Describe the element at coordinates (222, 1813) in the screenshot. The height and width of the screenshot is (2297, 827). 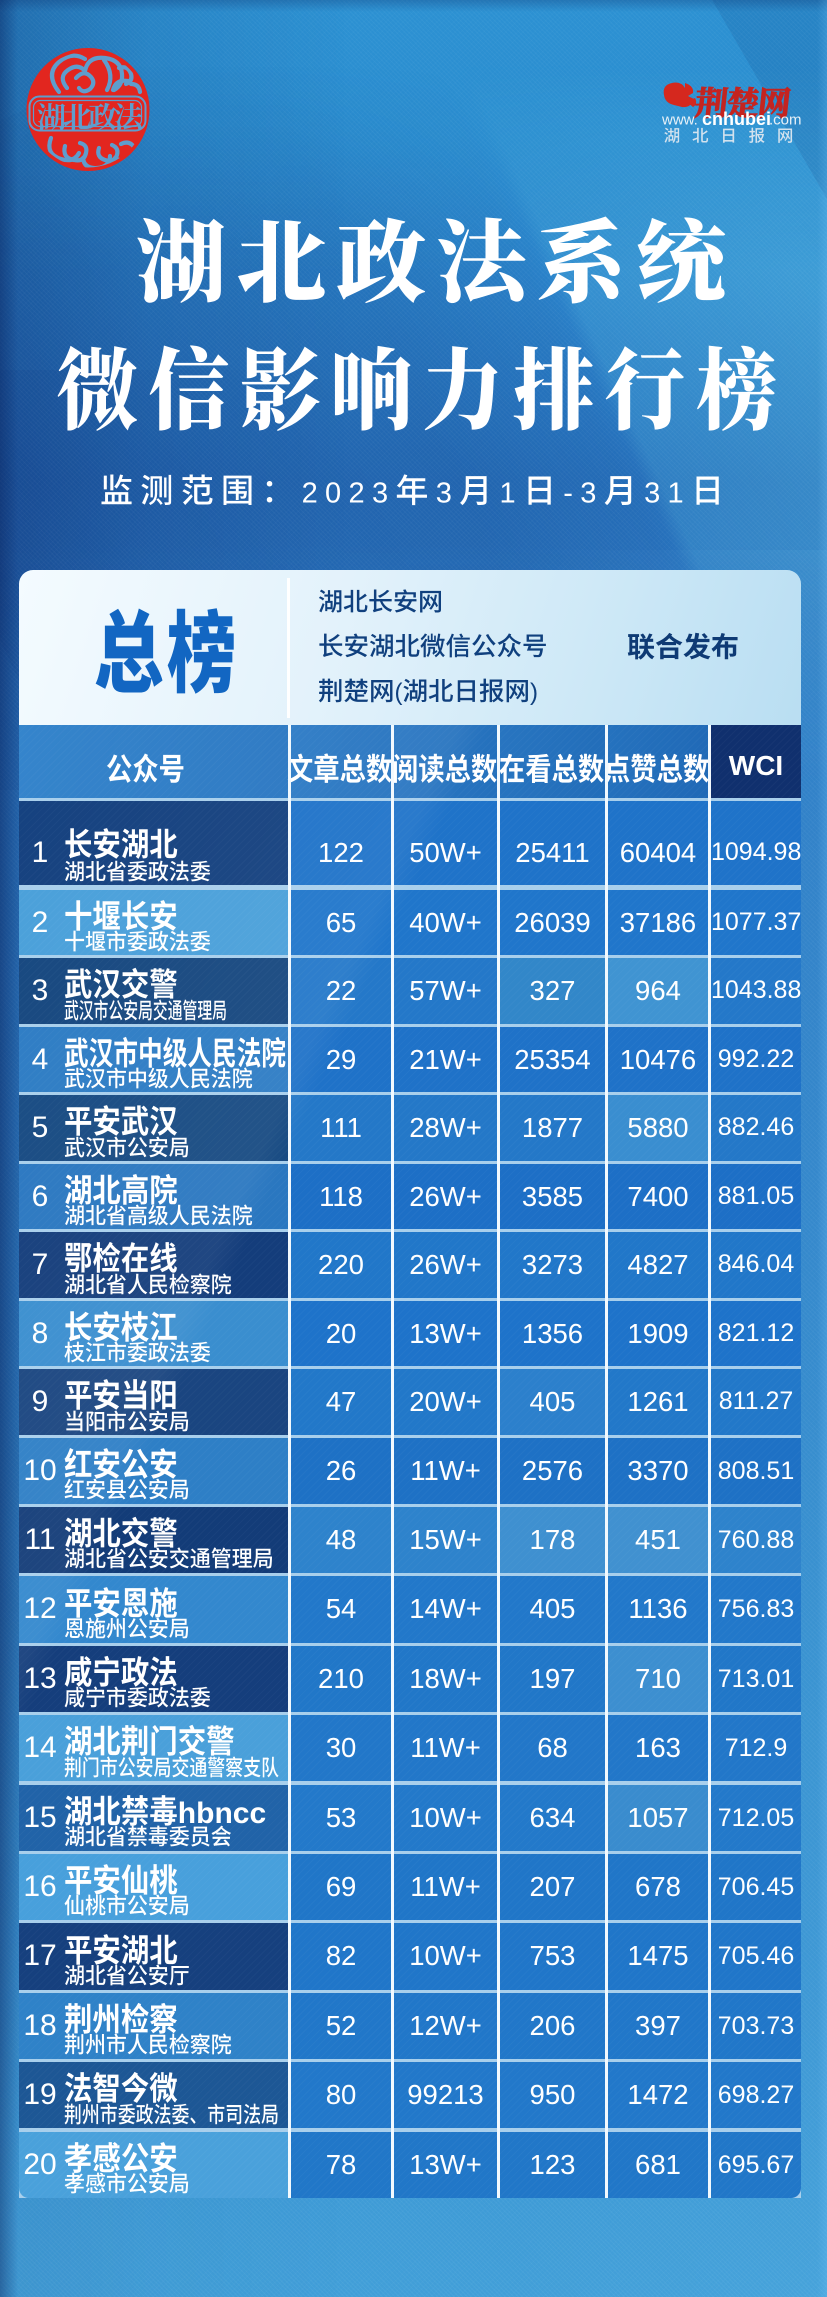
I see `svg-text: hbncc` at that location.